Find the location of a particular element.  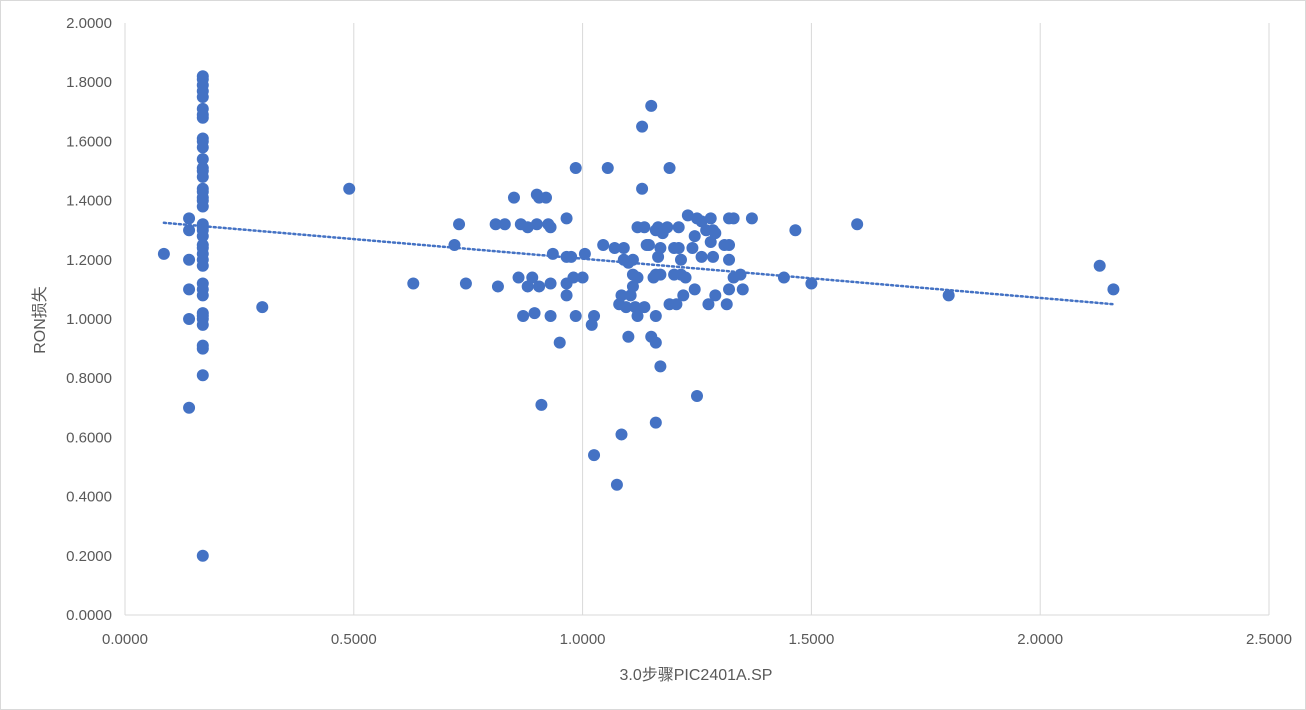

y-tick-label: 0.4000 is located at coordinates (89, 497).